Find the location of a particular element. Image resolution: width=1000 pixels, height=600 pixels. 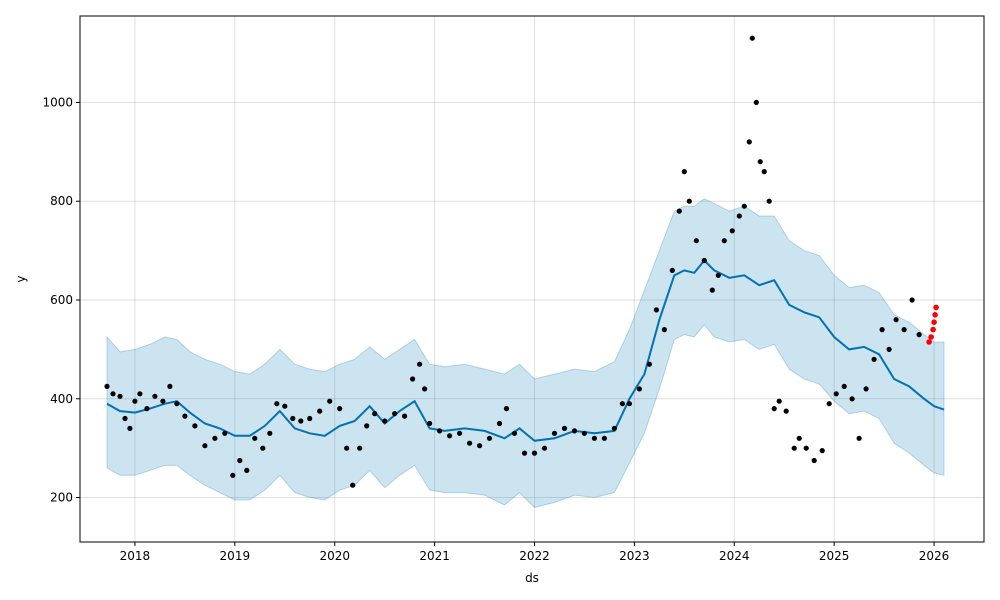

x-tick-label: 2024 is located at coordinates (734, 556).